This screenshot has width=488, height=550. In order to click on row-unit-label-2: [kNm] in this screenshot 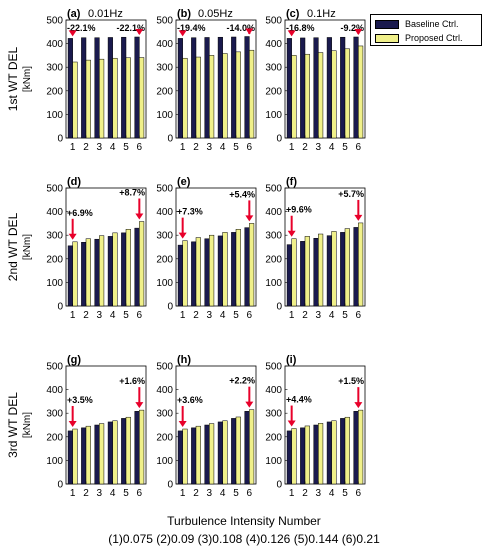, I will do `click(27, 247)`.